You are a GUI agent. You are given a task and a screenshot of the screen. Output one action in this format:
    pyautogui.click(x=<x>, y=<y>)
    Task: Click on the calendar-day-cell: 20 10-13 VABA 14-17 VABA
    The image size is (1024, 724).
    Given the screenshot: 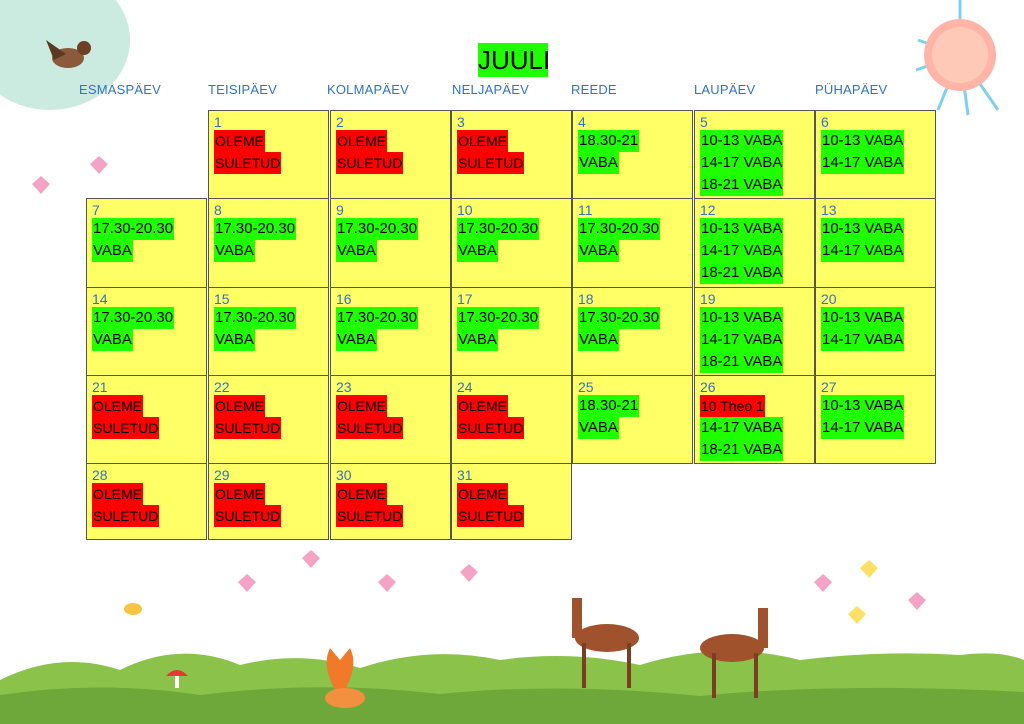 What is the action you would take?
    pyautogui.click(x=875, y=331)
    